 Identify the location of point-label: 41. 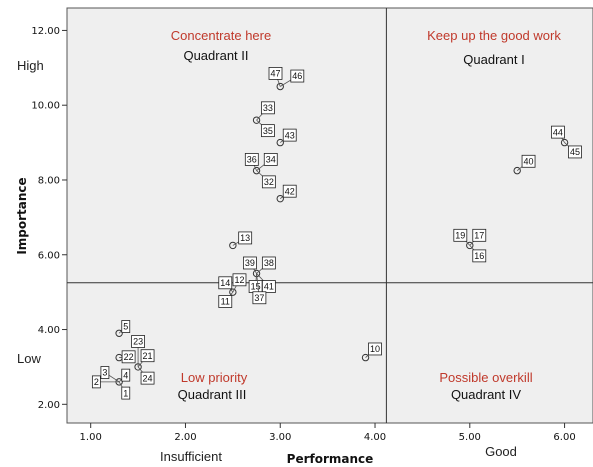
(269, 287).